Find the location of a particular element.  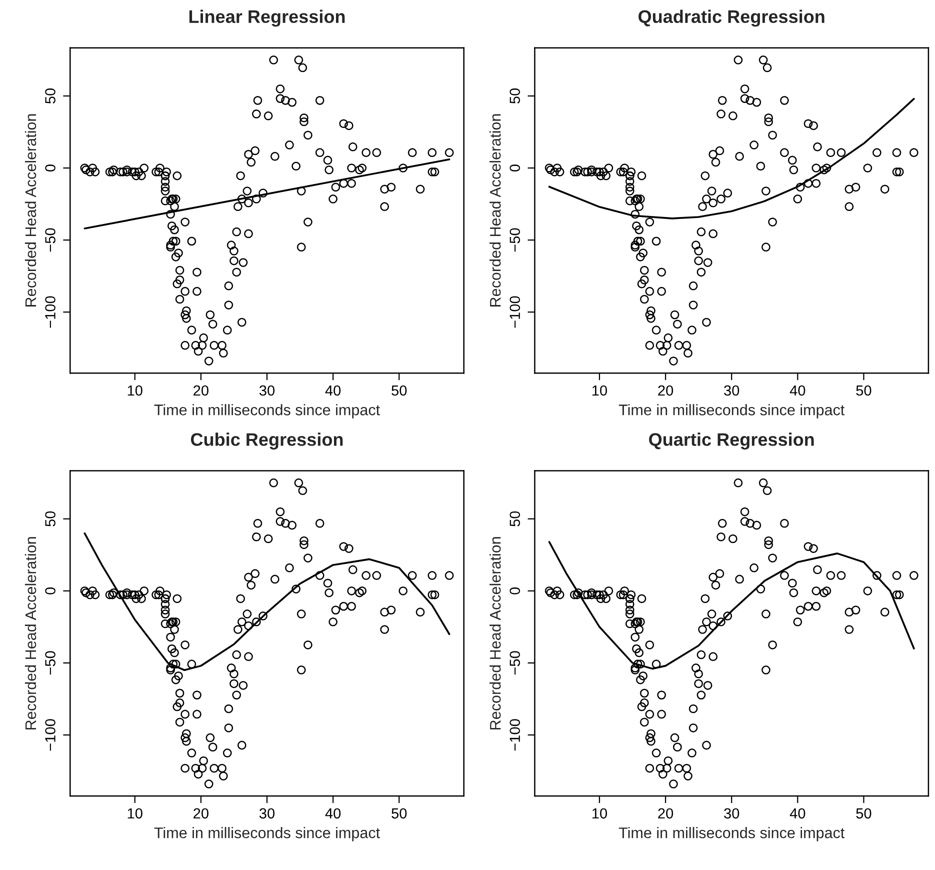

chart-title: Cubic Regression is located at coordinates (266, 441).